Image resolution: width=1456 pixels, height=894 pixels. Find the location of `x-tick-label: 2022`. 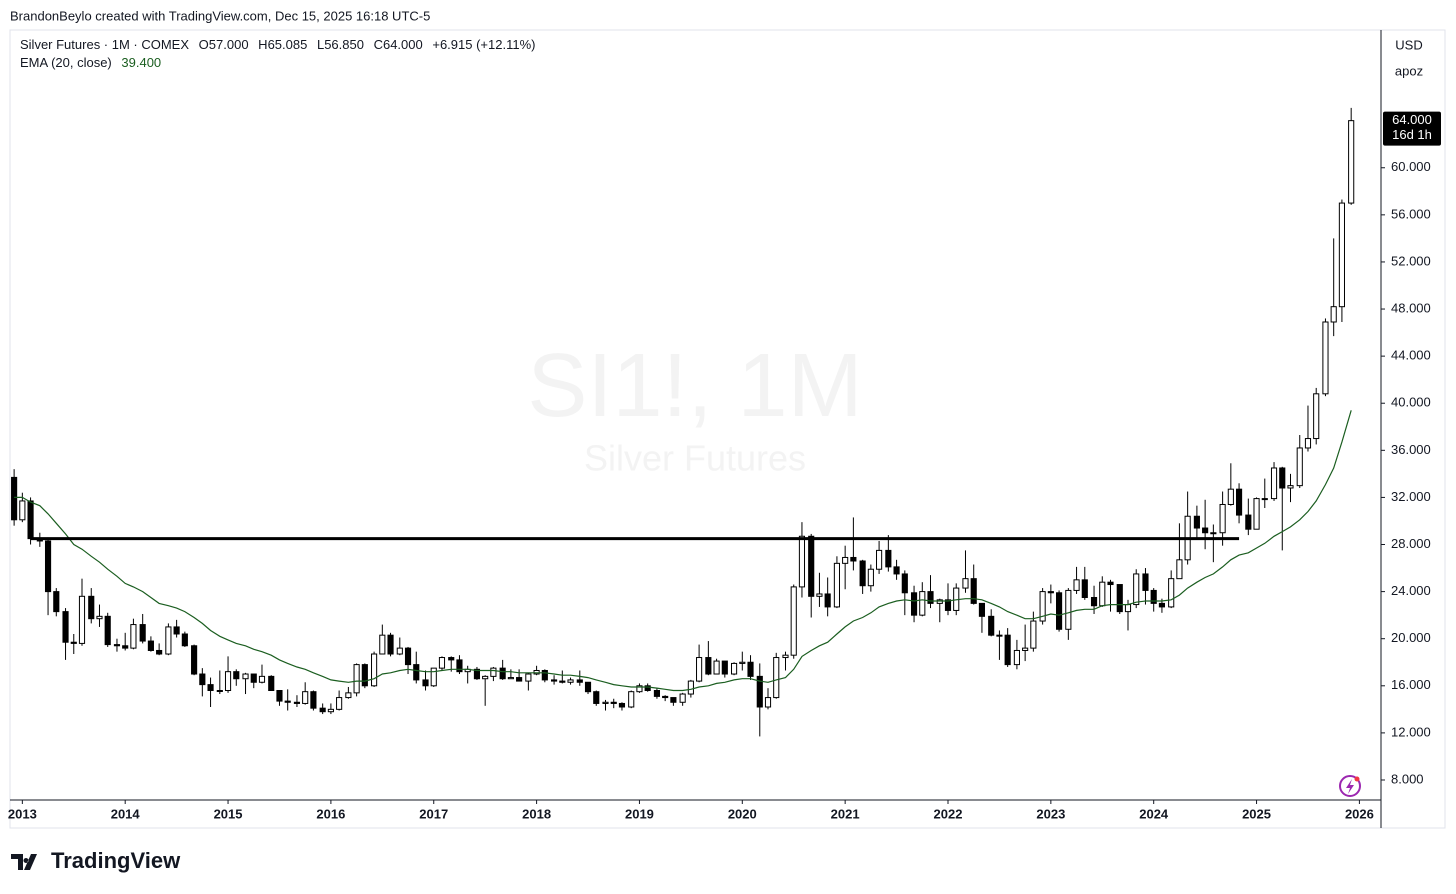

x-tick-label: 2022 is located at coordinates (948, 813).